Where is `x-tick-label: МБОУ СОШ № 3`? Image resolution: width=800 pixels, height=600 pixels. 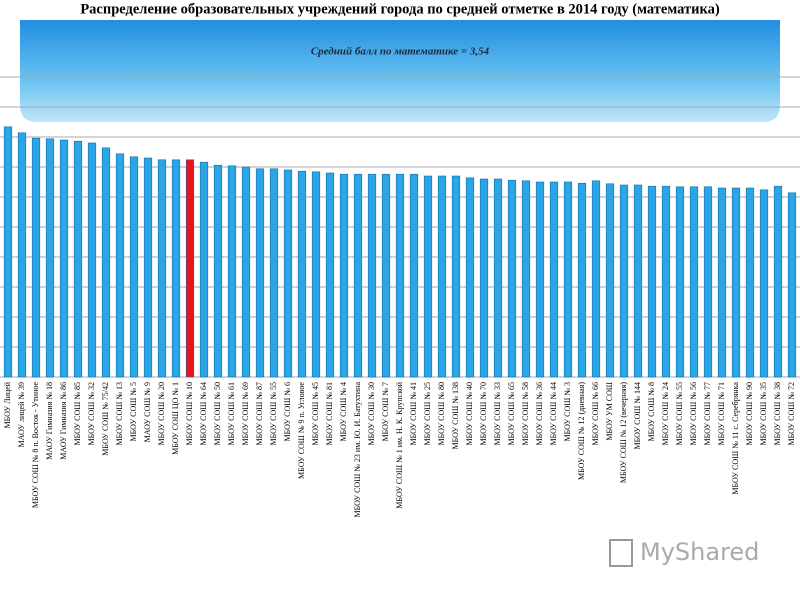 x-tick-label: МБОУ СОШ № 3 is located at coordinates (567, 411).